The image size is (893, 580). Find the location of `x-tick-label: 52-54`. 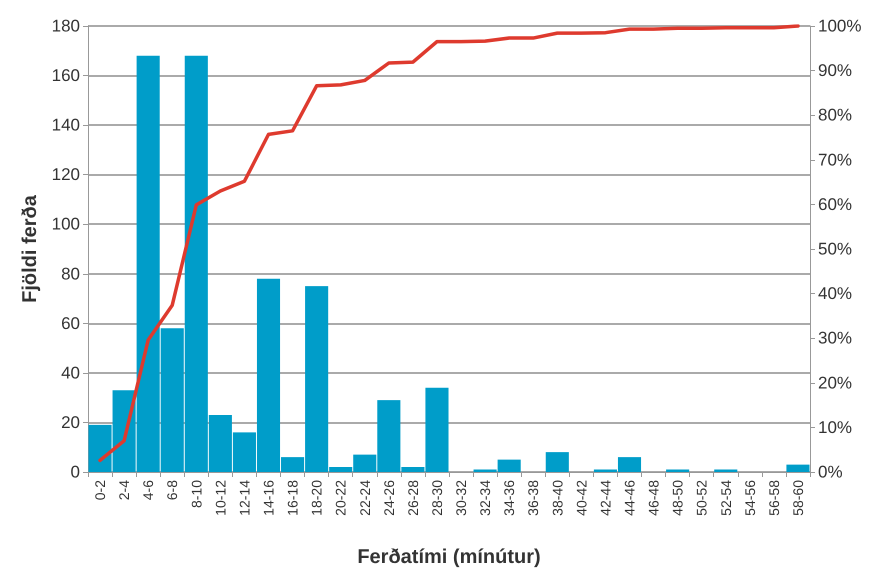

x-tick-label: 52-54 is located at coordinates (726, 498).